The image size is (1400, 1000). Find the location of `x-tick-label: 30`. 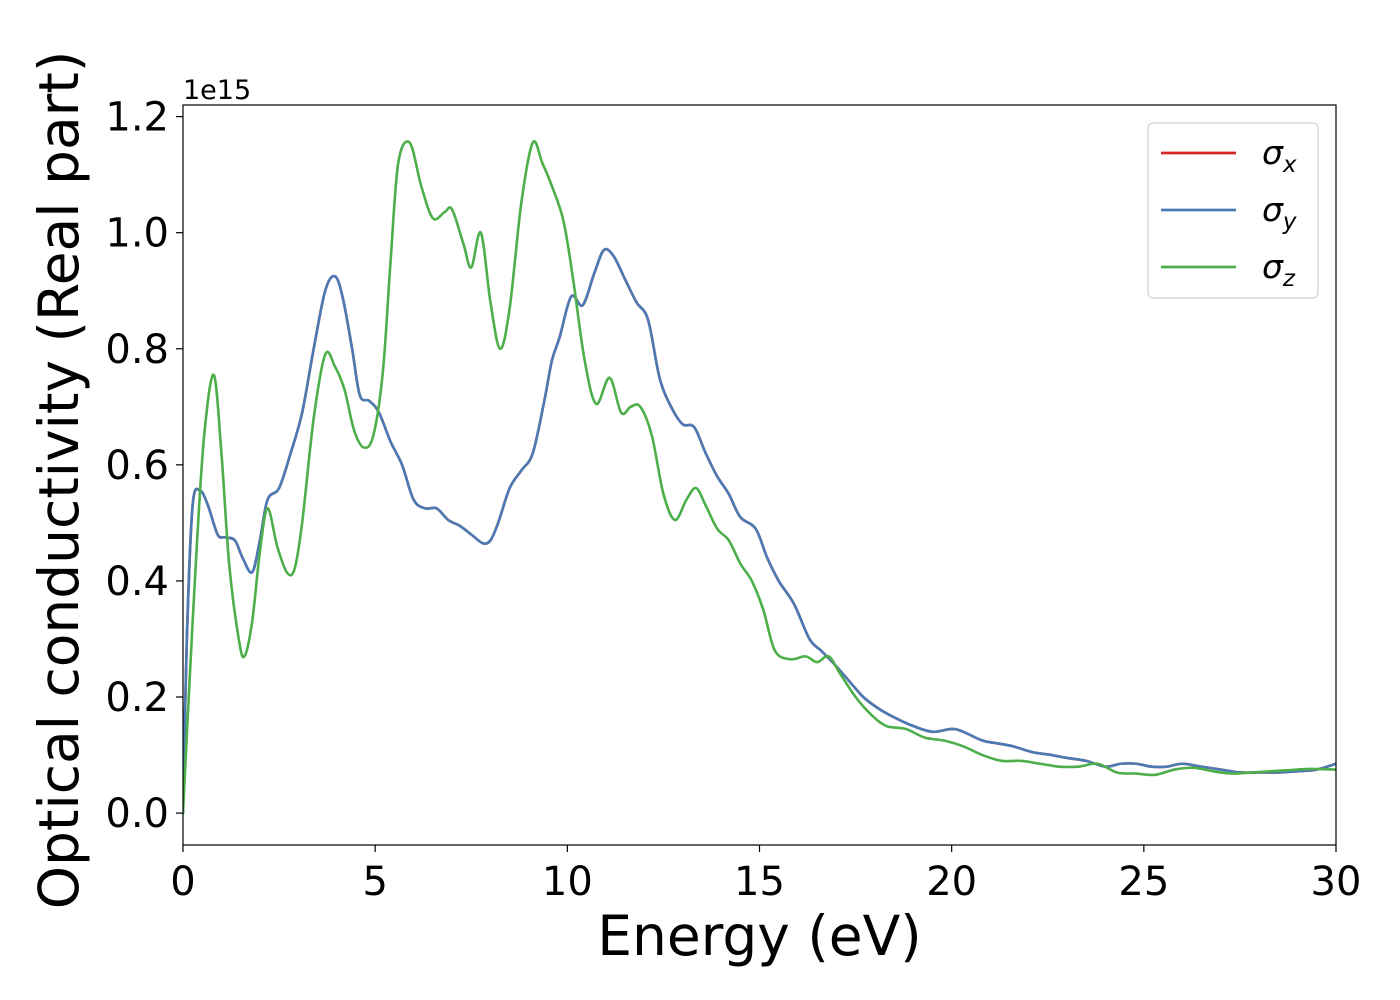

x-tick-label: 30 is located at coordinates (1336, 882).